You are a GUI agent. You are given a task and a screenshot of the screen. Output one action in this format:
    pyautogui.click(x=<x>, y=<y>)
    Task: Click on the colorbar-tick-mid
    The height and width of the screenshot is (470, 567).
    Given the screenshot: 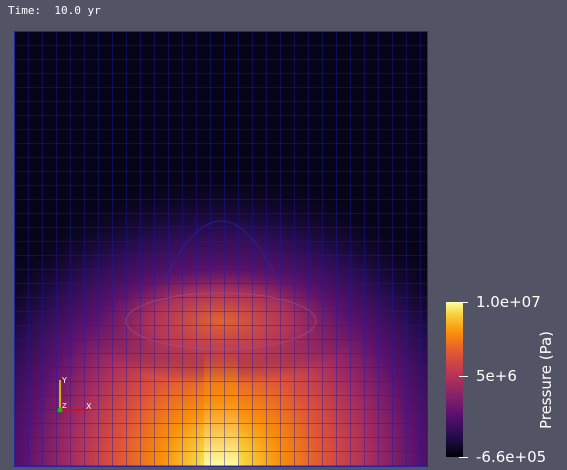 What is the action you would take?
    pyautogui.click(x=463, y=376)
    